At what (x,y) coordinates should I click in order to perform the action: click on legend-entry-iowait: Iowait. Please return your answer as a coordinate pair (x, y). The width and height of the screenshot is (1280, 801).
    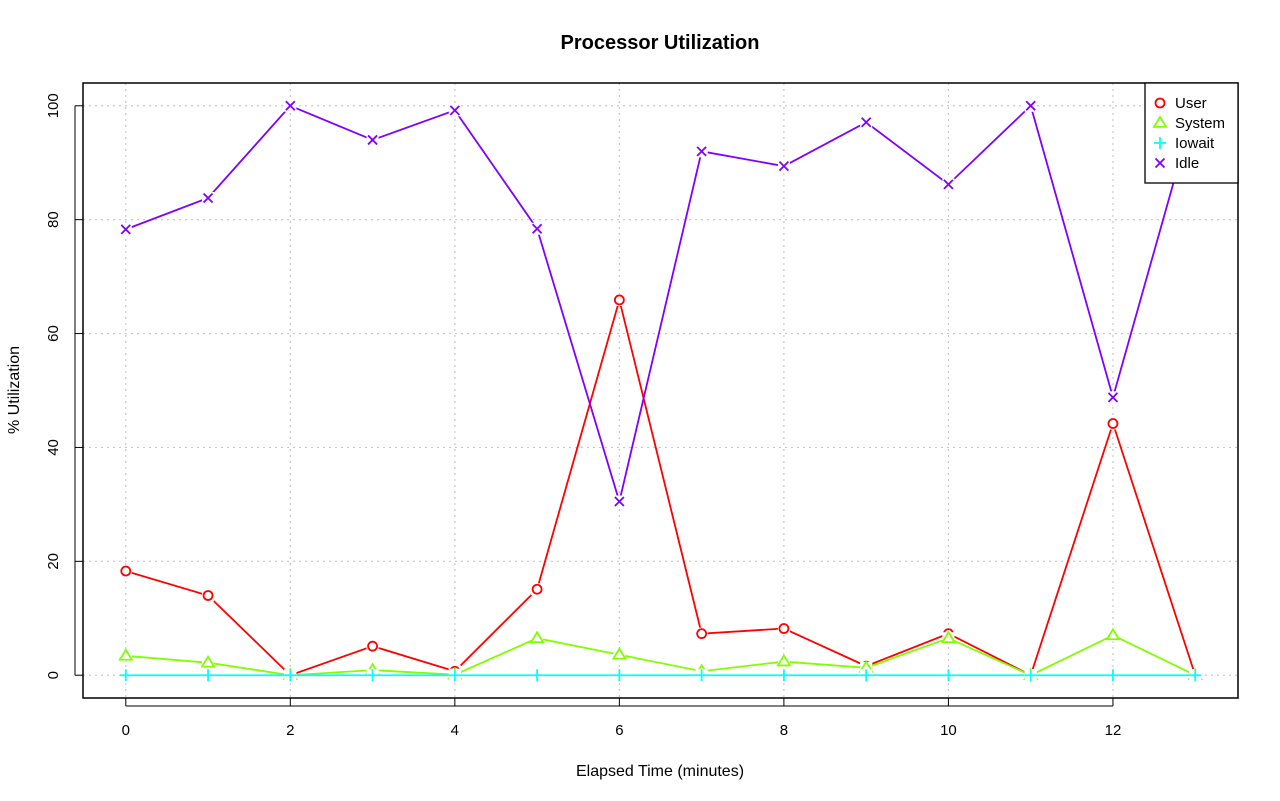
    Looking at the image, I should click on (1195, 143).